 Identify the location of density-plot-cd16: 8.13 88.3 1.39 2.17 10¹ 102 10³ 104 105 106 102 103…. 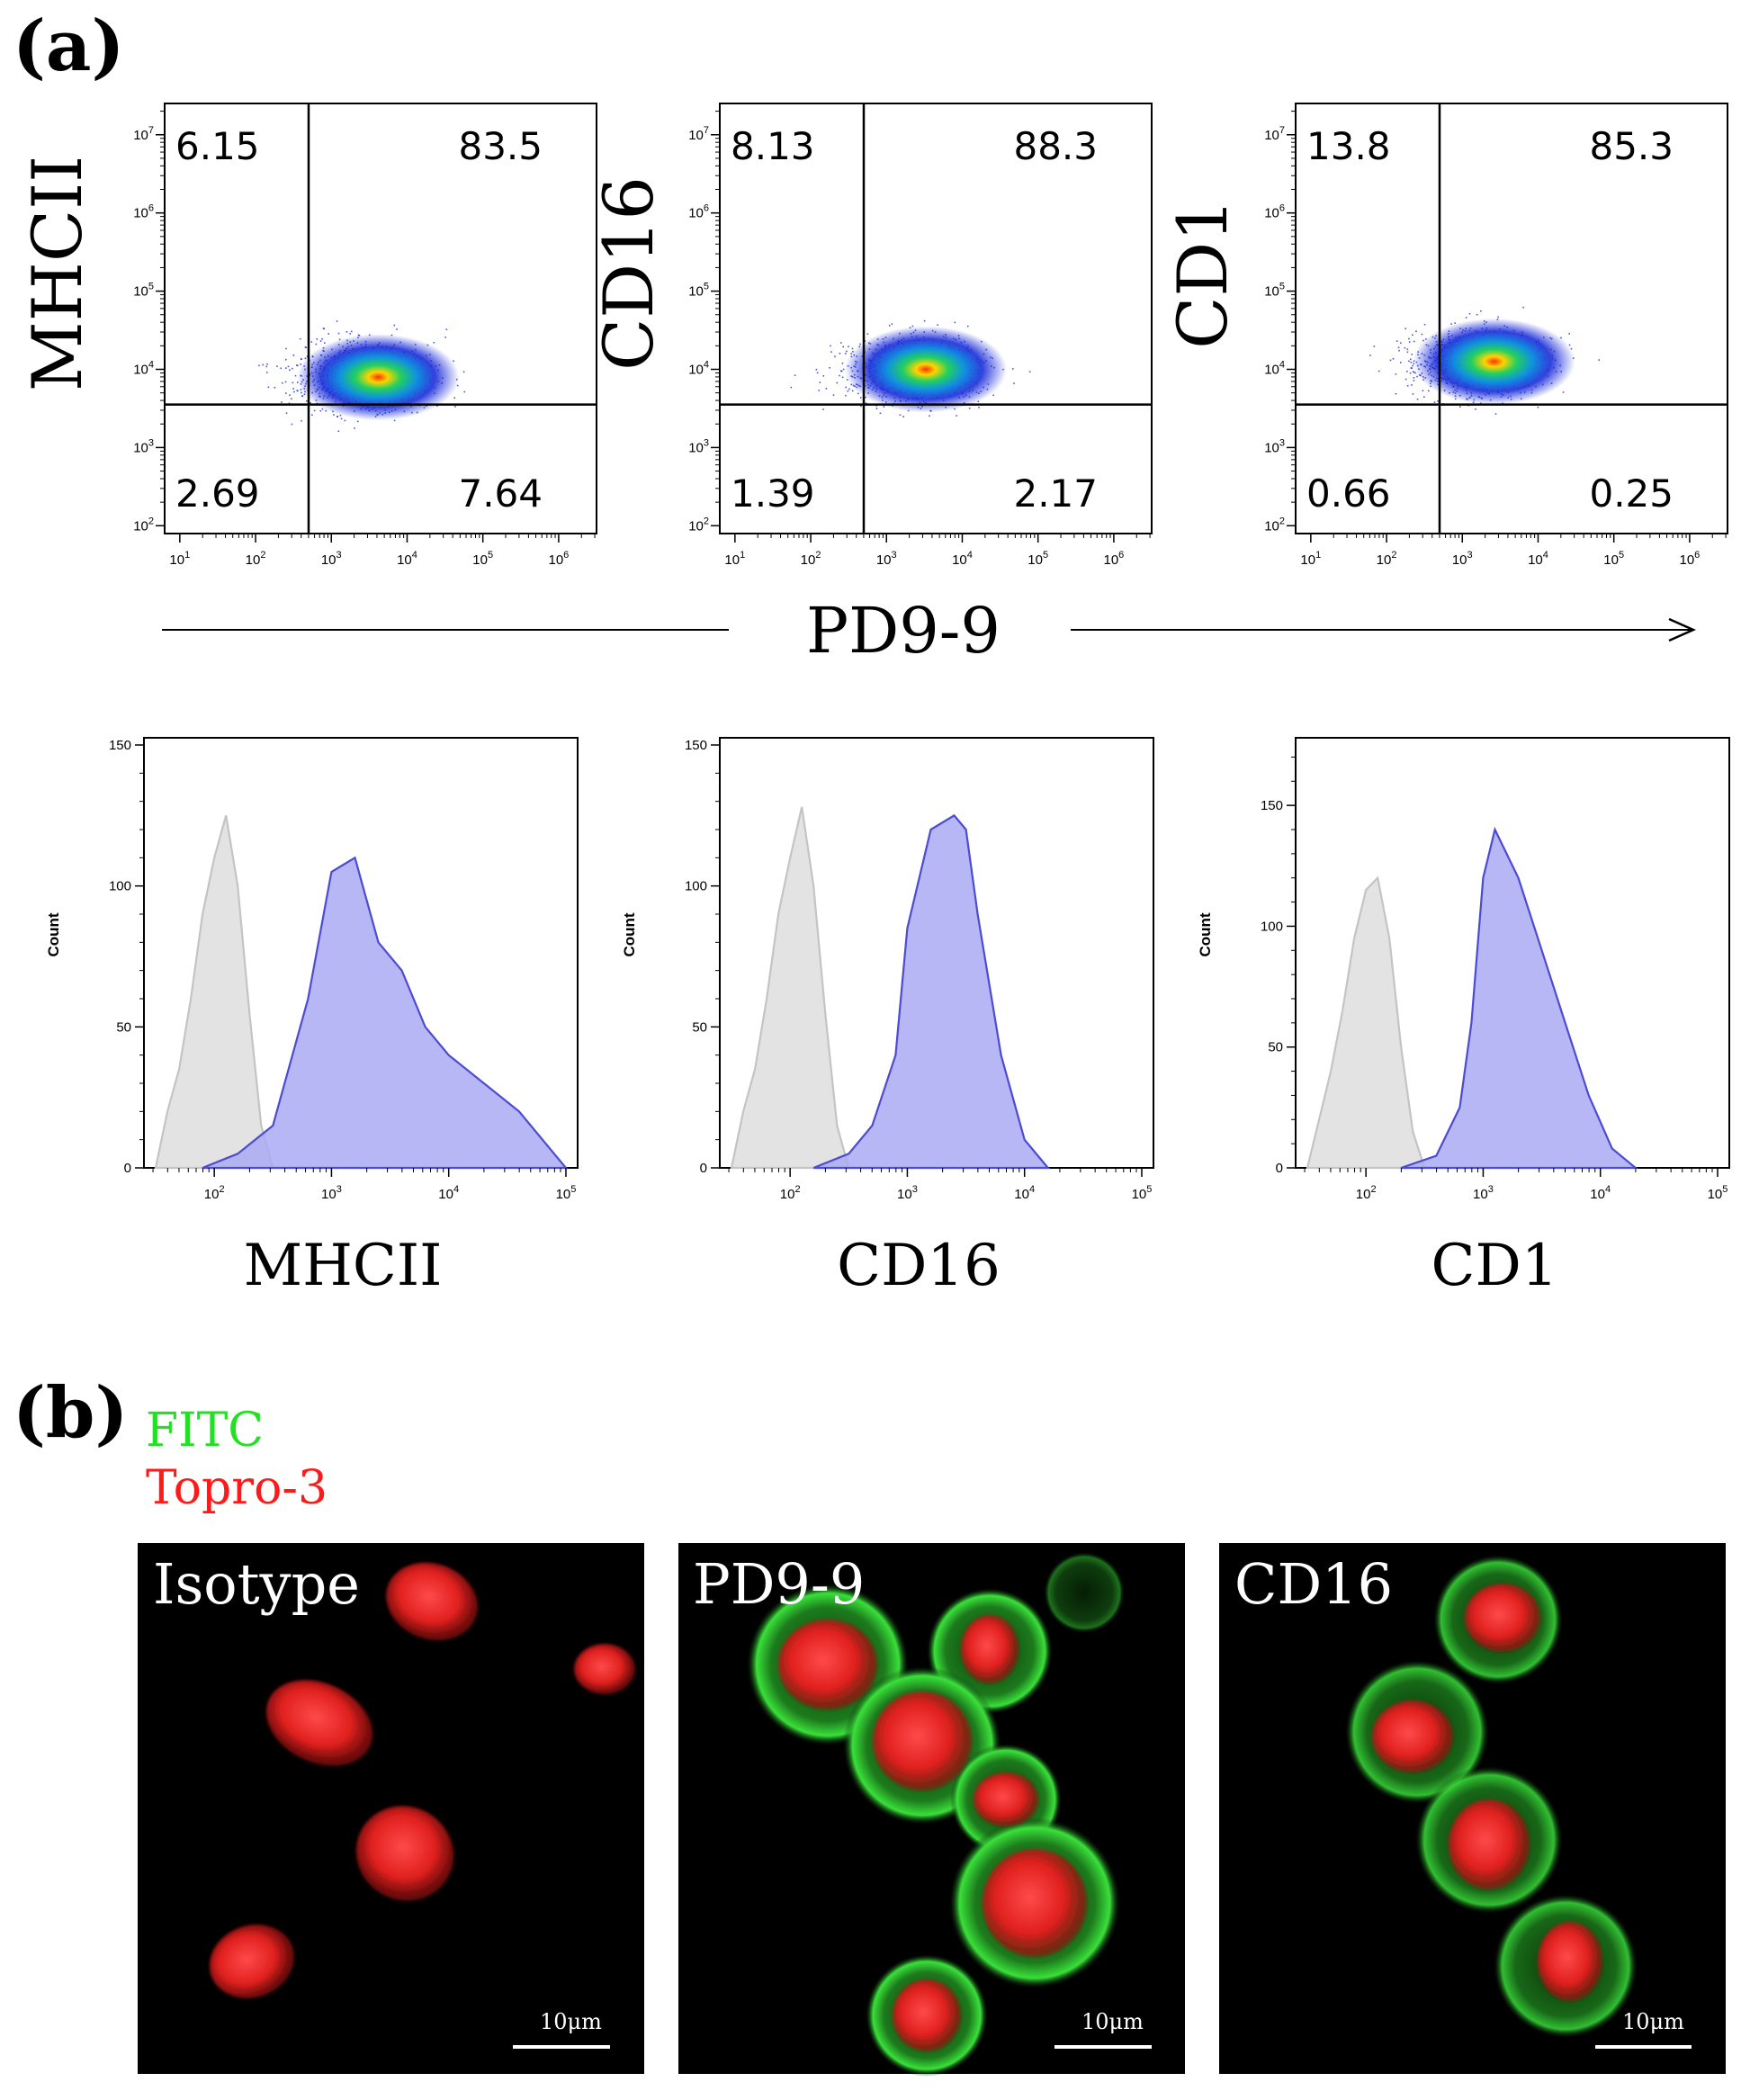
(870, 335).